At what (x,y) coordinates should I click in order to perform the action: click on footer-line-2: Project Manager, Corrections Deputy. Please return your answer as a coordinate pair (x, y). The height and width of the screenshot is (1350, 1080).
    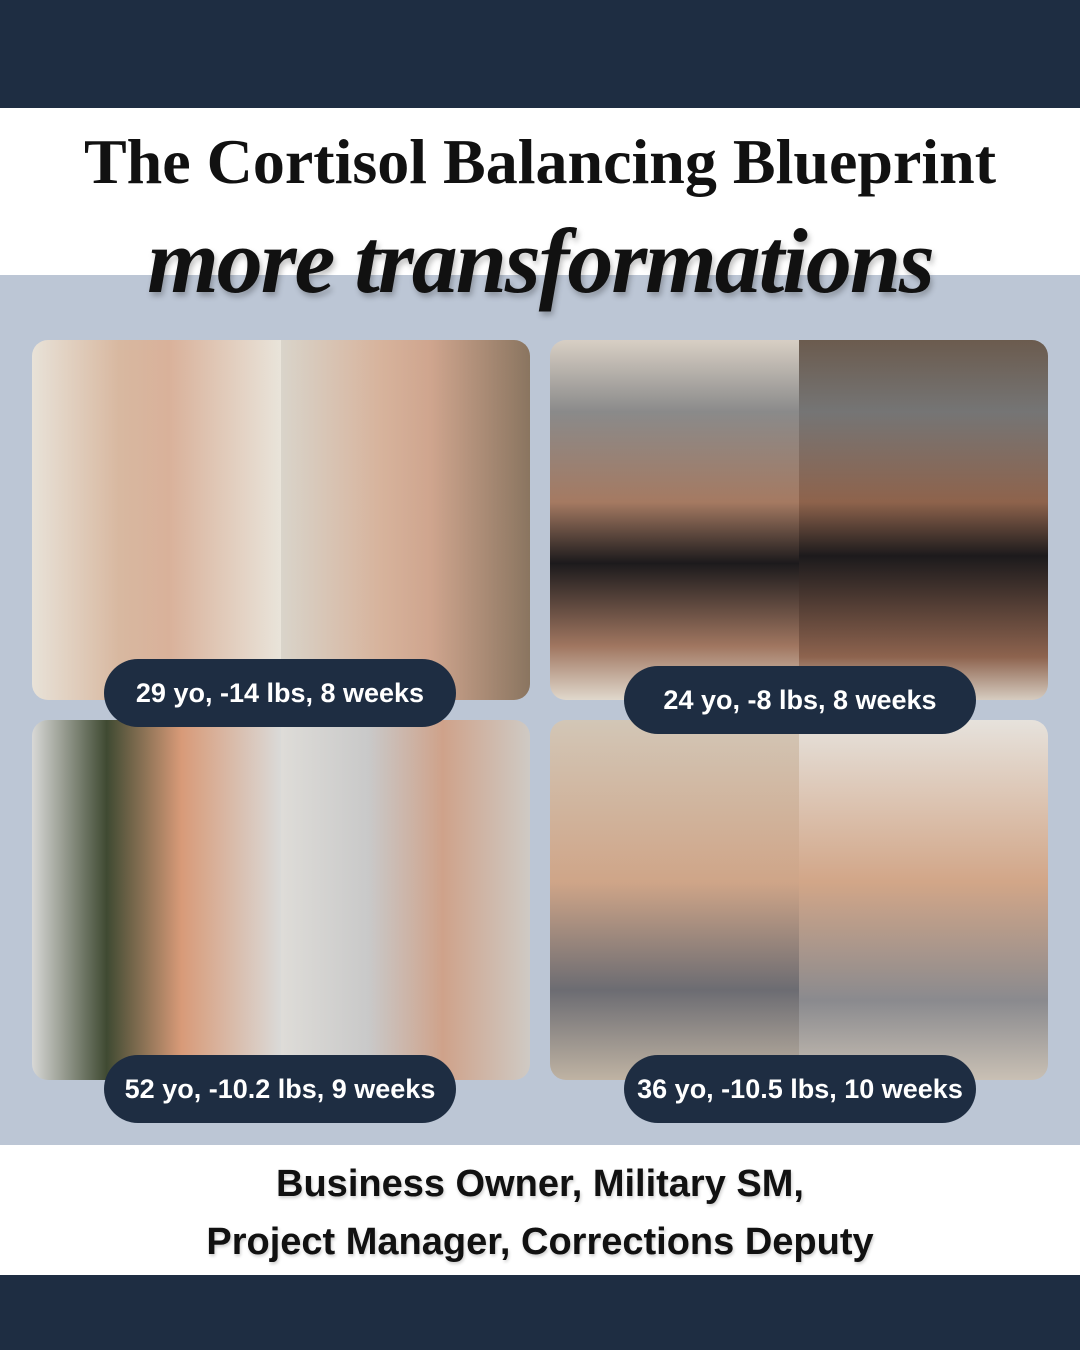
    Looking at the image, I should click on (540, 1242).